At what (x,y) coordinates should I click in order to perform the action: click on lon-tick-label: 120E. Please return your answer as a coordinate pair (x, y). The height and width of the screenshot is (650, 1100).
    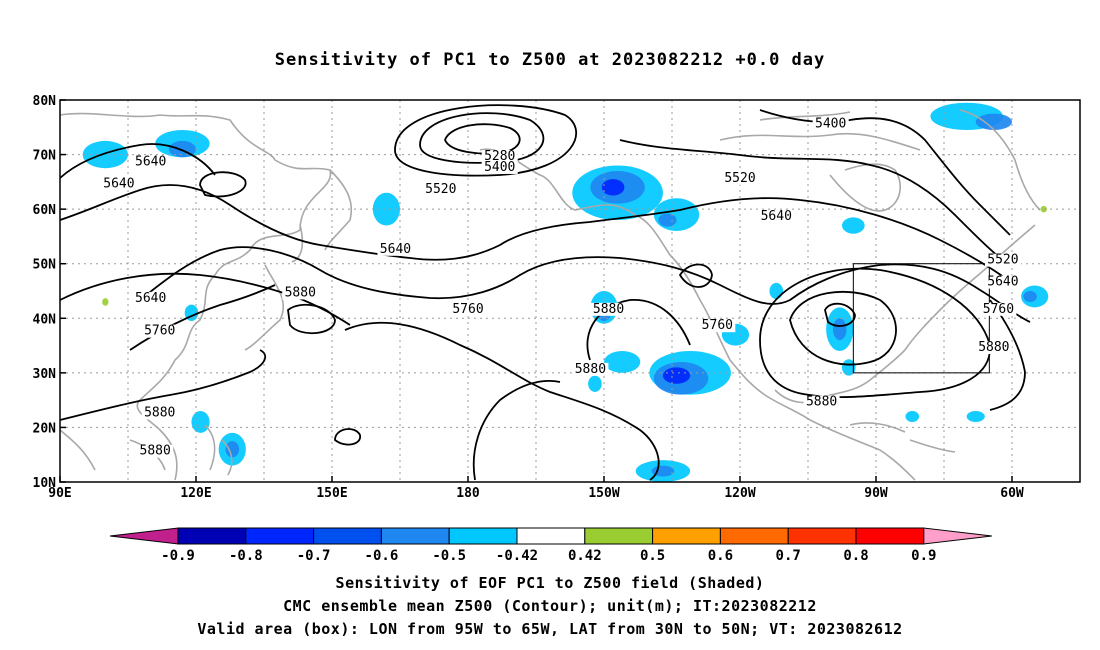
    Looking at the image, I should click on (195, 493).